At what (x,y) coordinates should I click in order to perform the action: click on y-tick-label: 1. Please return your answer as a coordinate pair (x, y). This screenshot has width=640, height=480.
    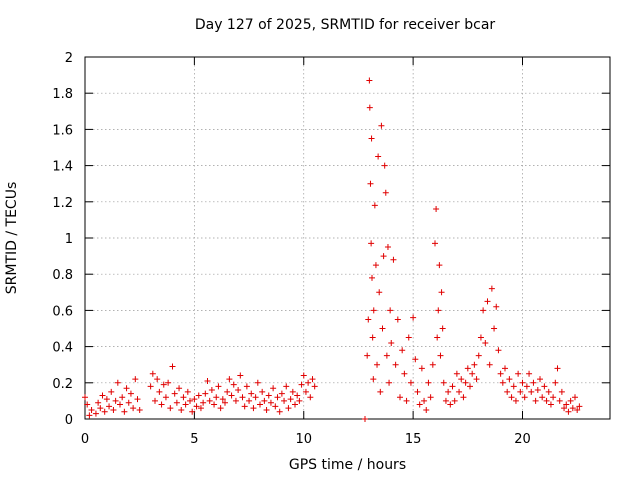
    Looking at the image, I should click on (69, 239).